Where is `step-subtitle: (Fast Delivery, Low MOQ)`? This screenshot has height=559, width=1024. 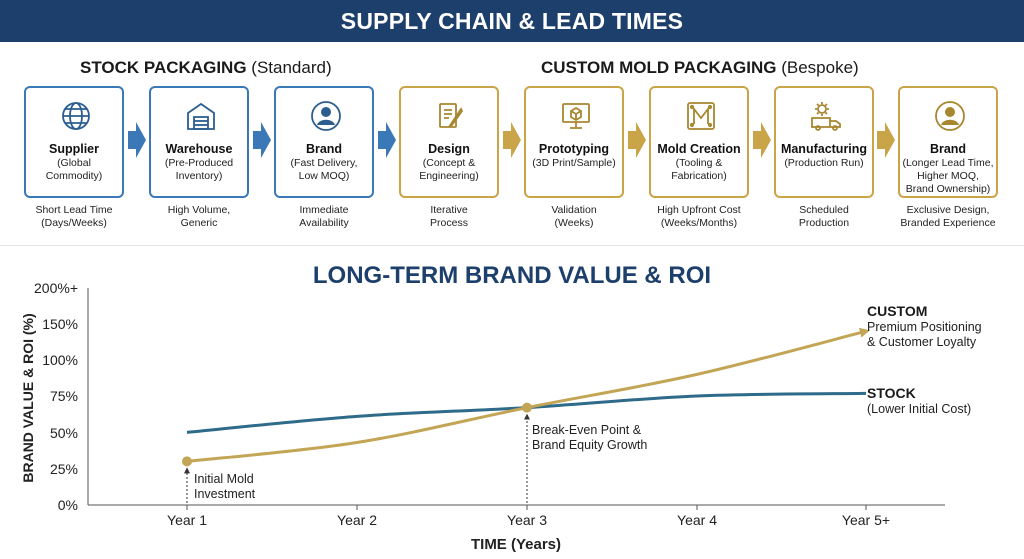
step-subtitle: (Fast Delivery, Low MOQ) is located at coordinates (324, 169).